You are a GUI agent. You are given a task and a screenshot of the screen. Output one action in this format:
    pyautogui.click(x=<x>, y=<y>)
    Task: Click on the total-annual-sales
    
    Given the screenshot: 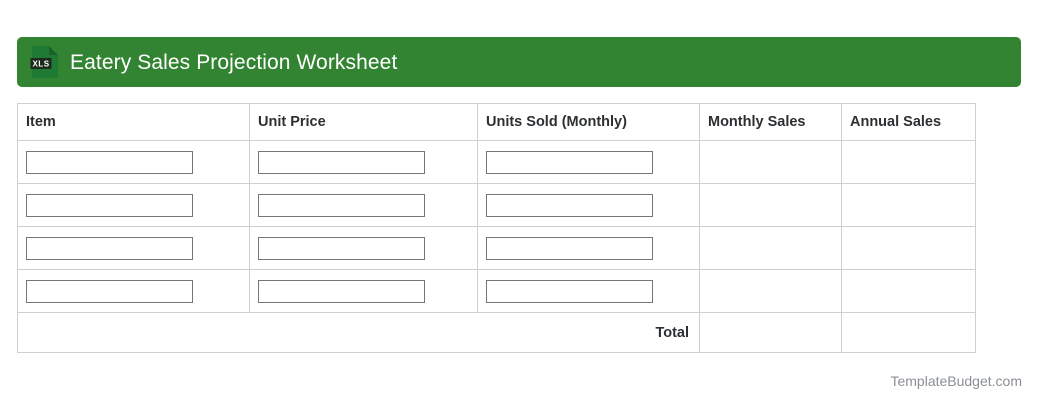 What is the action you would take?
    pyautogui.click(x=908, y=332)
    